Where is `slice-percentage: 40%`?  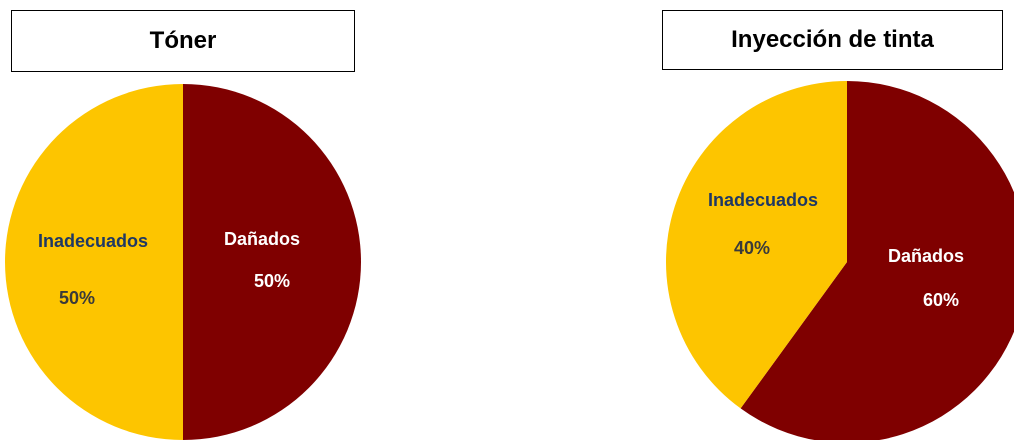 slice-percentage: 40% is located at coordinates (752, 248).